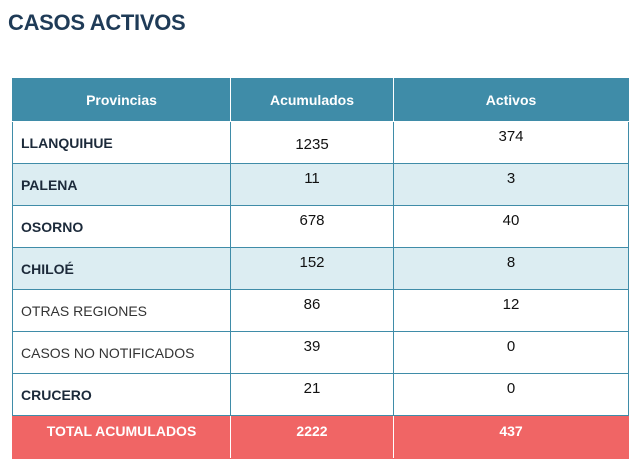 The image size is (640, 468). I want to click on page-title: CASOS ACTIVOS, so click(97, 22).